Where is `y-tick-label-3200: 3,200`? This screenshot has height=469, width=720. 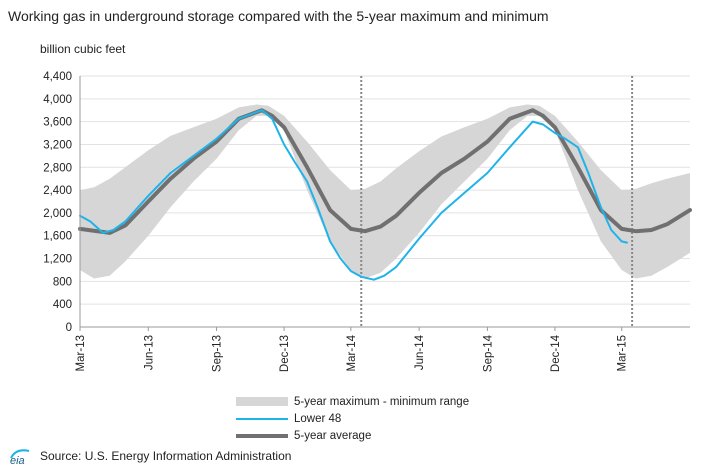
y-tick-label-3200: 3,200 is located at coordinates (57, 145).